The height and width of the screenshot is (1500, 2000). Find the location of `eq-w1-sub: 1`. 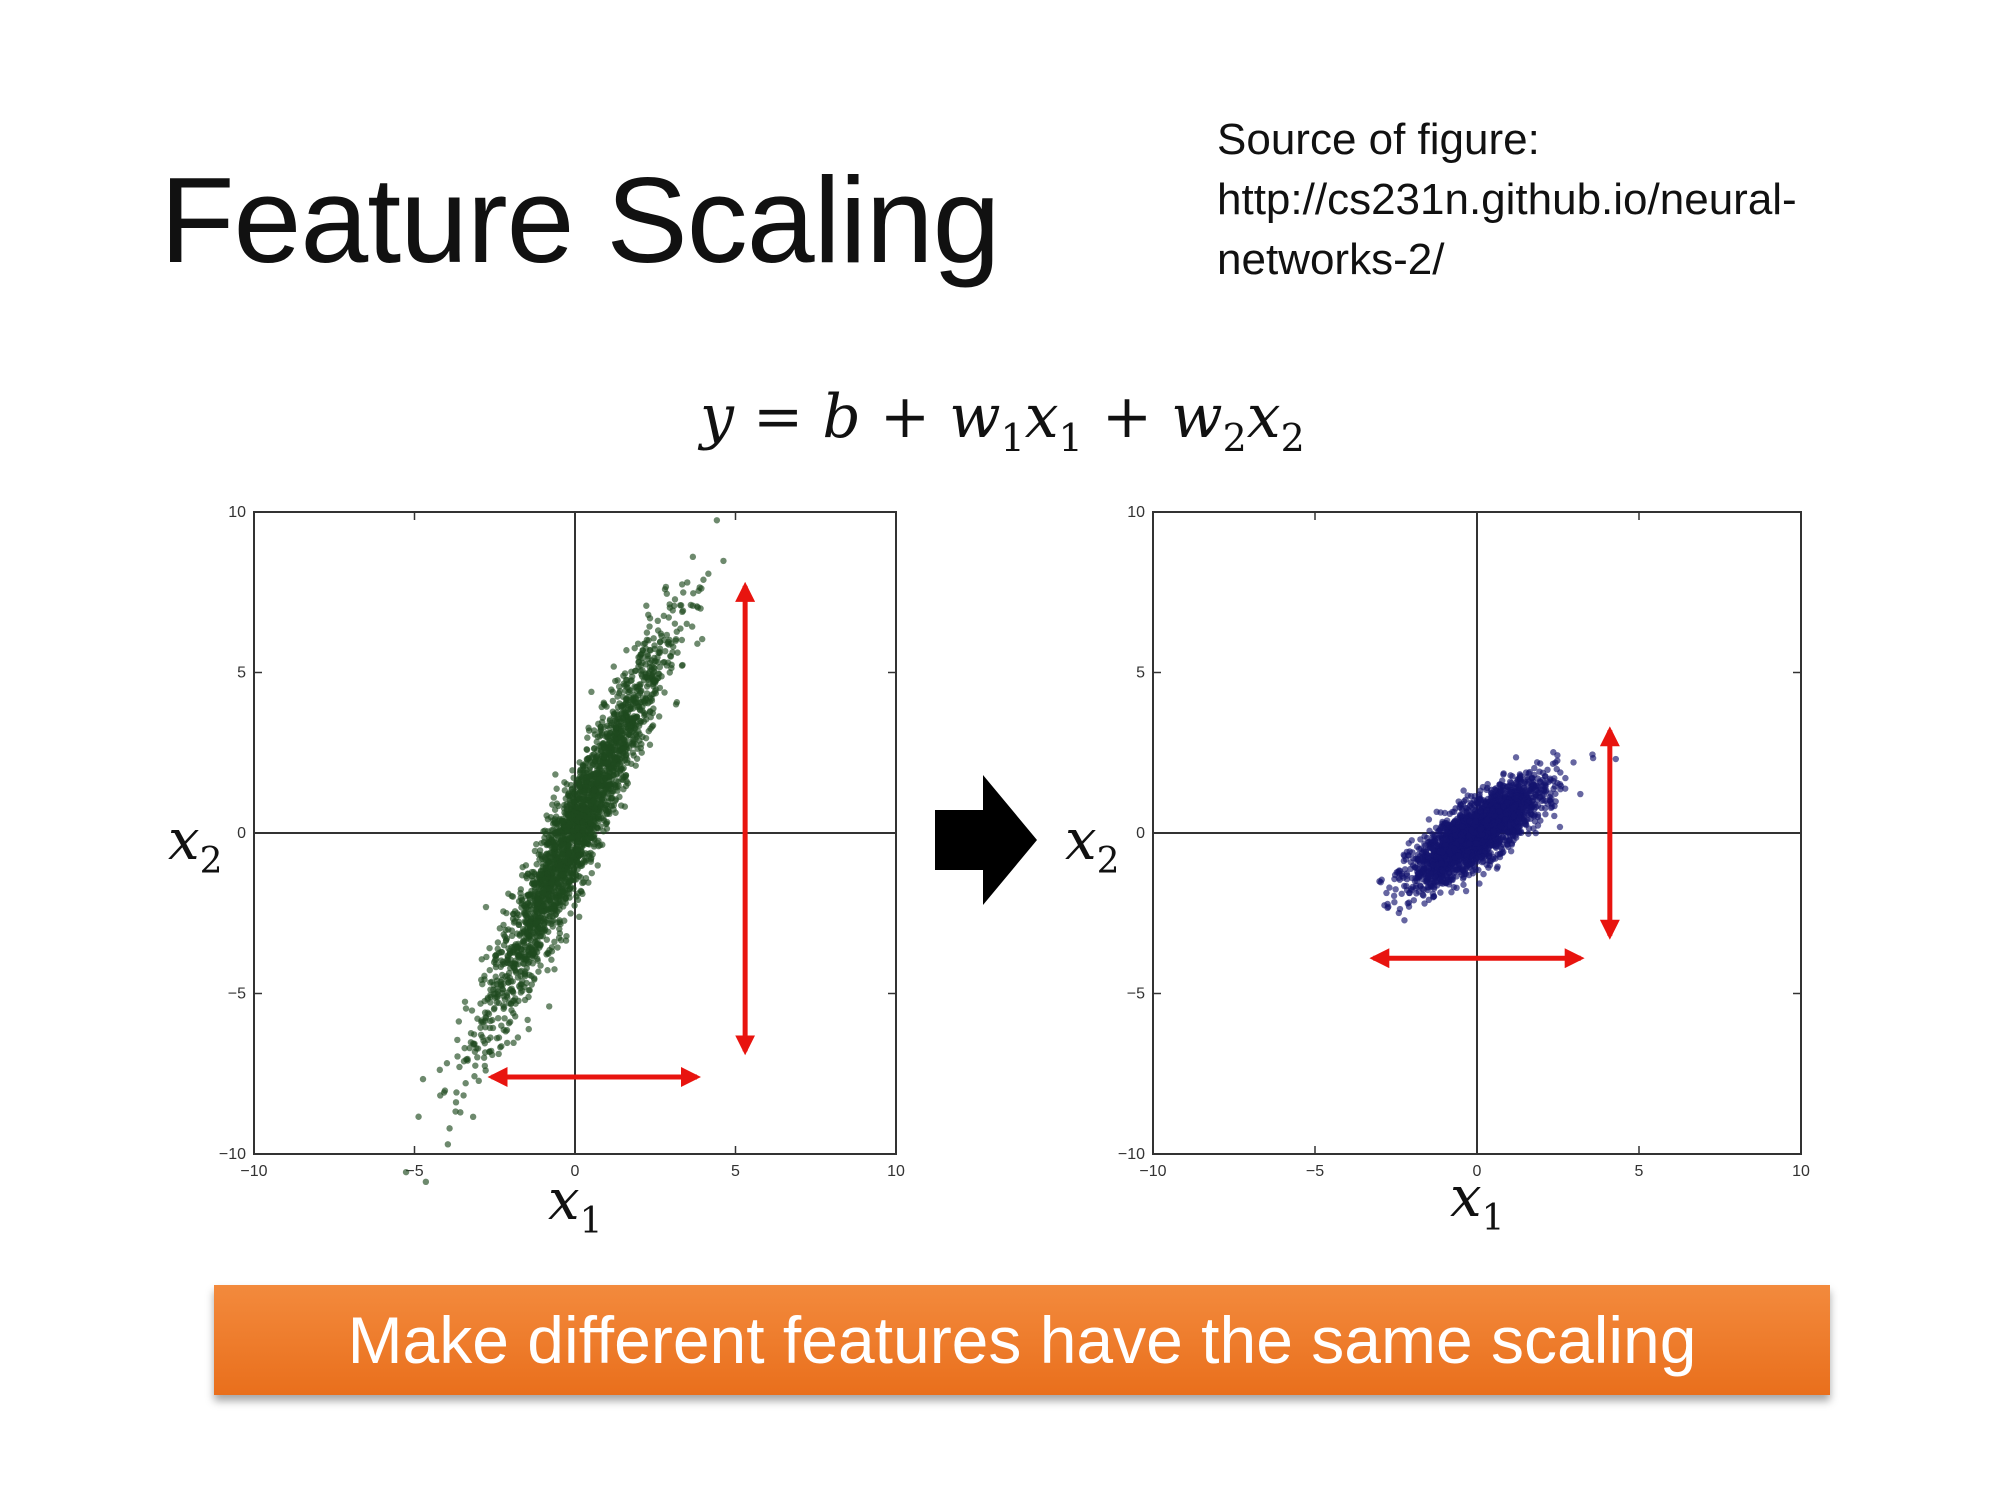

eq-w1-sub: 1 is located at coordinates (1012, 438).